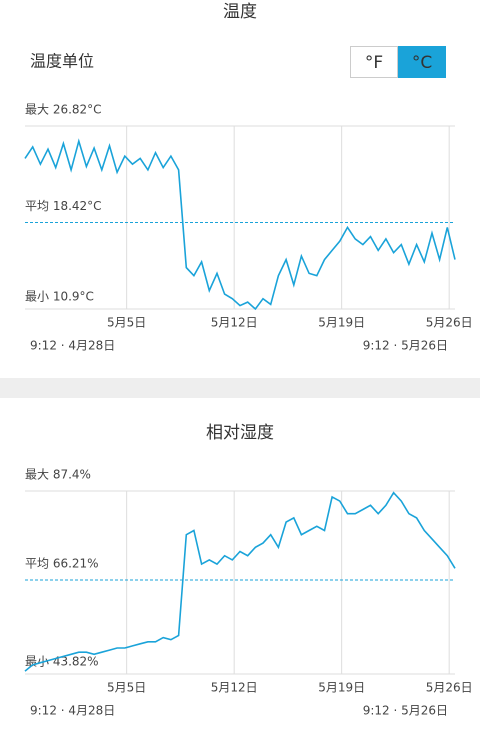 The height and width of the screenshot is (737, 480). Describe the element at coordinates (62, 61) in the screenshot. I see `settings-label: 温度单位` at that location.